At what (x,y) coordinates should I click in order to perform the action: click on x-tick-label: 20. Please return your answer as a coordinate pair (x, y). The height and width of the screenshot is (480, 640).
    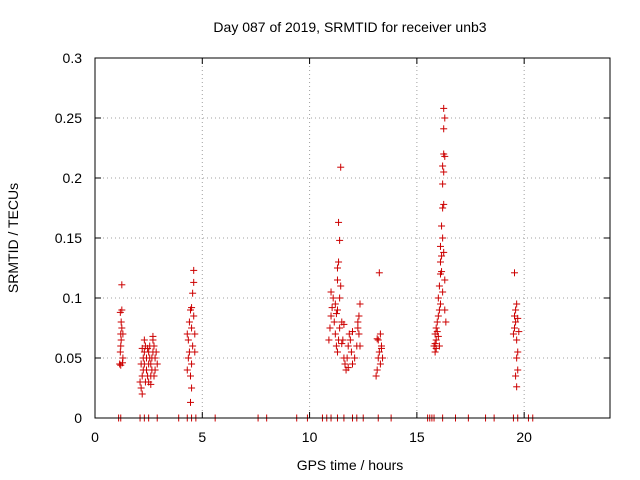
    Looking at the image, I should click on (524, 437).